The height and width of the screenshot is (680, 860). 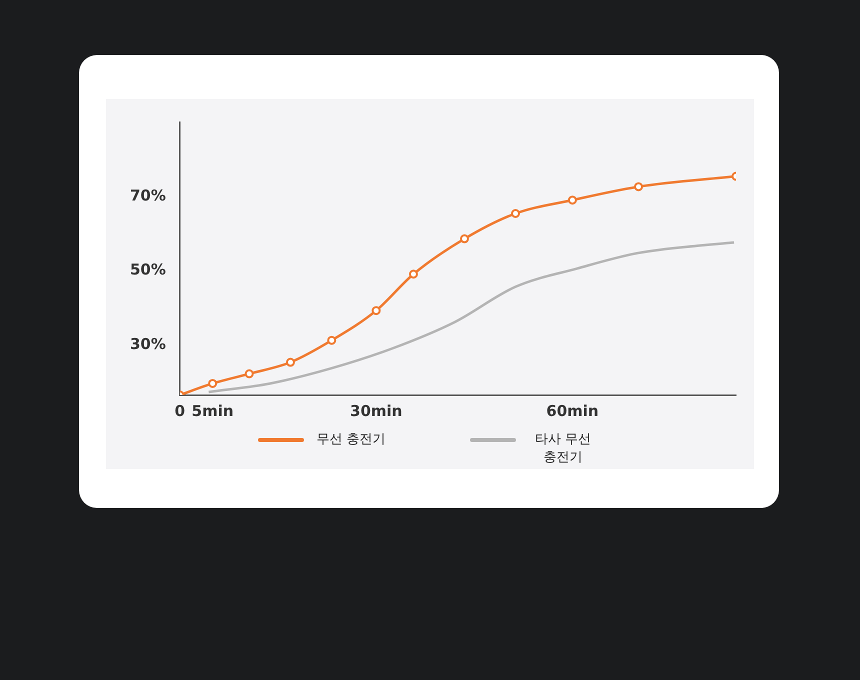 I want to click on line-series, so click(x=471, y=317).